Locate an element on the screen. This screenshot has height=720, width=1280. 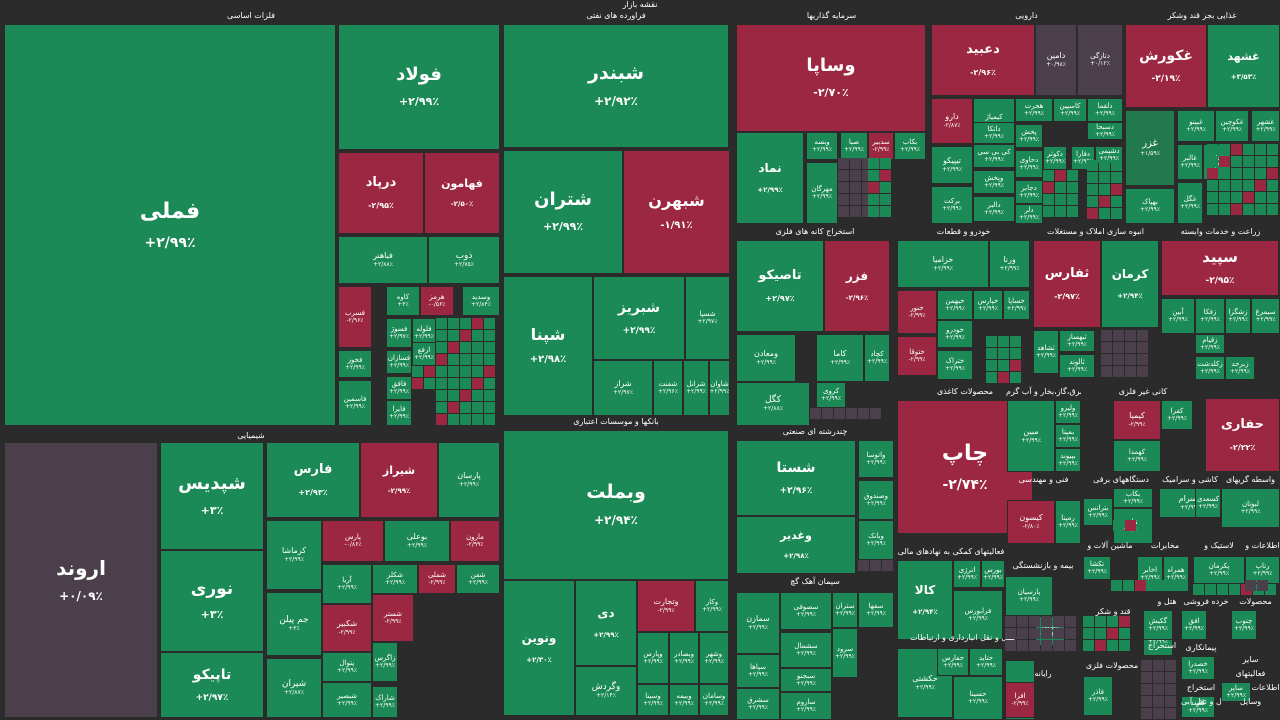
stock-tile: دتازگی +۰/۱۲٪ is located at coordinates (1100, 60).